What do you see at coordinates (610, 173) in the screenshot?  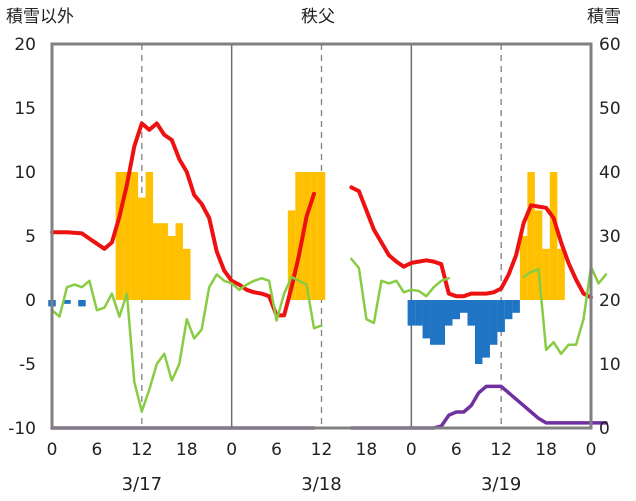 I see `y-right-tick-label: 40` at bounding box center [610, 173].